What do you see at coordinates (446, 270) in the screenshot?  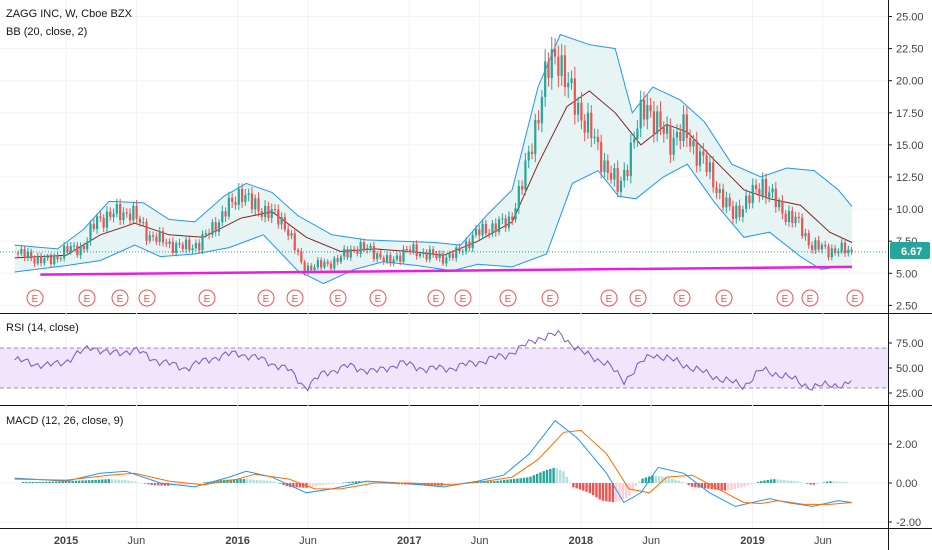 I see `support-trendline` at bounding box center [446, 270].